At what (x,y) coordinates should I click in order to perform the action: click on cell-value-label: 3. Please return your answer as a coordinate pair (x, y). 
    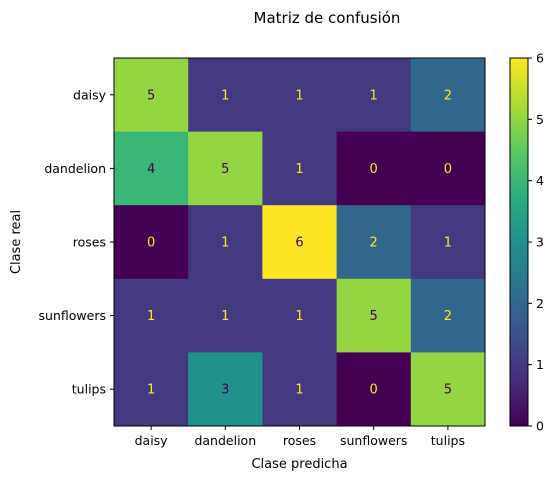
    Looking at the image, I should click on (225, 390).